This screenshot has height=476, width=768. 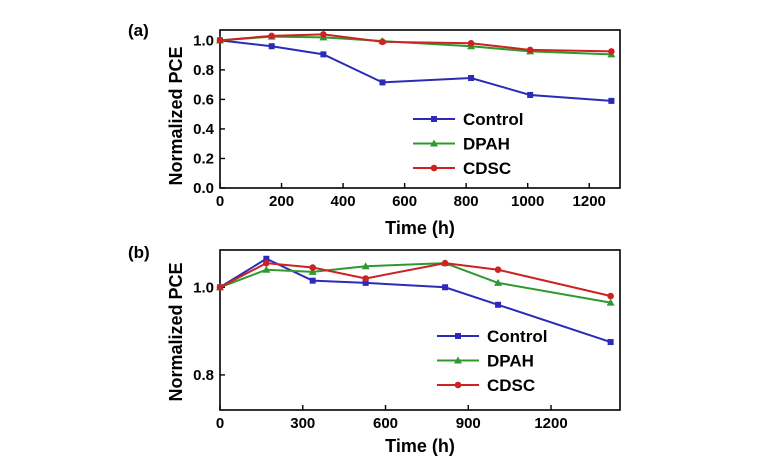 I want to click on y-axis-label-a: Normalized PCE, so click(x=176, y=115).